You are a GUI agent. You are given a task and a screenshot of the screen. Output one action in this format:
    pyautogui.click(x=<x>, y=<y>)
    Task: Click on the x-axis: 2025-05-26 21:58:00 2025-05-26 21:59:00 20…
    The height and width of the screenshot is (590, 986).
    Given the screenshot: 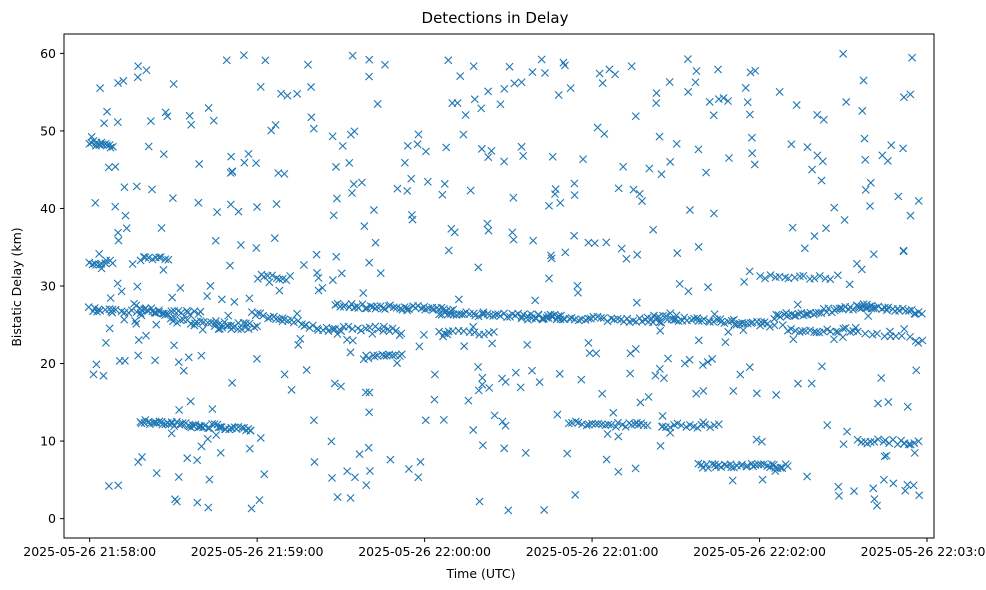 What is the action you would take?
    pyautogui.click(x=504, y=548)
    